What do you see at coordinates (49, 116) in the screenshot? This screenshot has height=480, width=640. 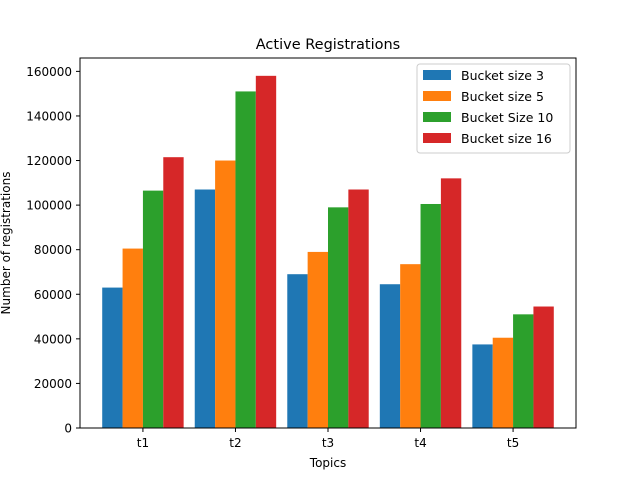 I see `y-tick-label: 140000` at bounding box center [49, 116].